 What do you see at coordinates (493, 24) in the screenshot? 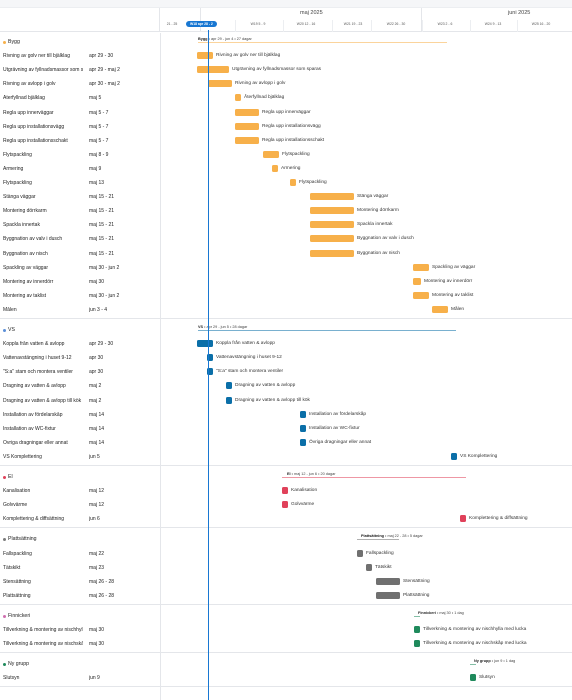
I see `week-label: W24 9 - 13` at bounding box center [493, 24].